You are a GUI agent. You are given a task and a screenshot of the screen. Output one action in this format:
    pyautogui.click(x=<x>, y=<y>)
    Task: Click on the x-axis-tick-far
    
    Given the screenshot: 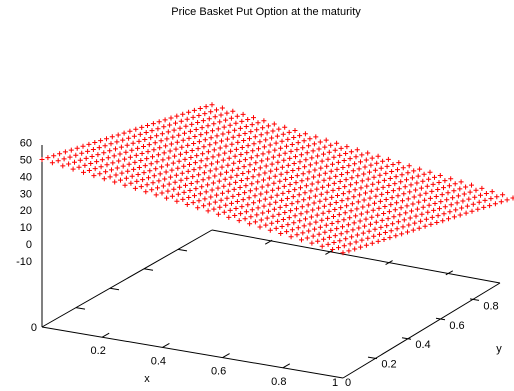 What is the action you would take?
    pyautogui.click(x=389, y=263)
    